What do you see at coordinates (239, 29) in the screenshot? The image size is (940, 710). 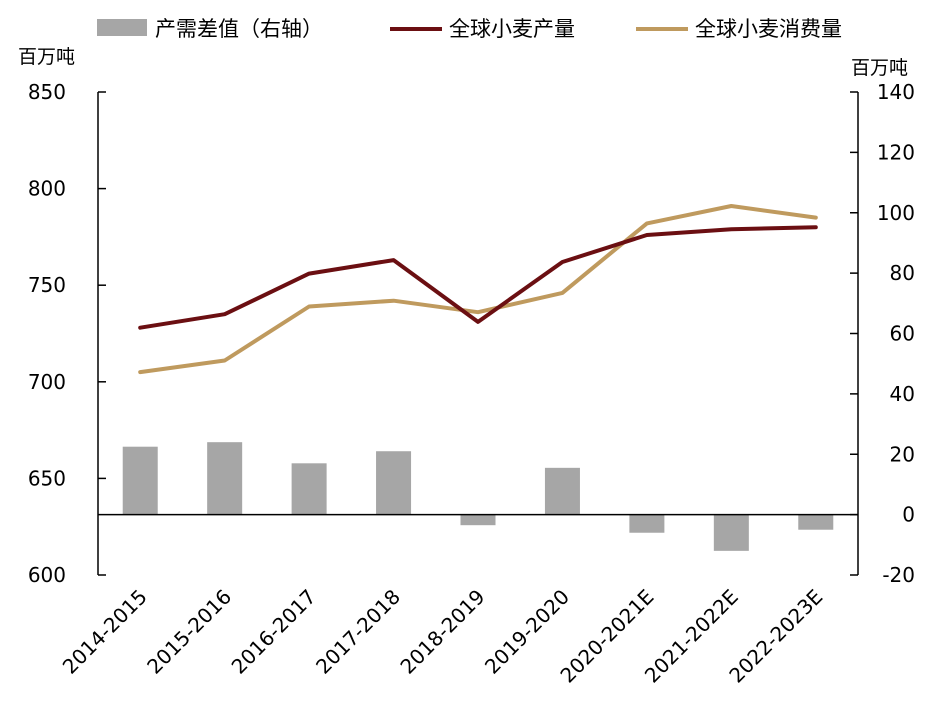 I see `legend-label-diff: 产需差值（右轴）` at bounding box center [239, 29].